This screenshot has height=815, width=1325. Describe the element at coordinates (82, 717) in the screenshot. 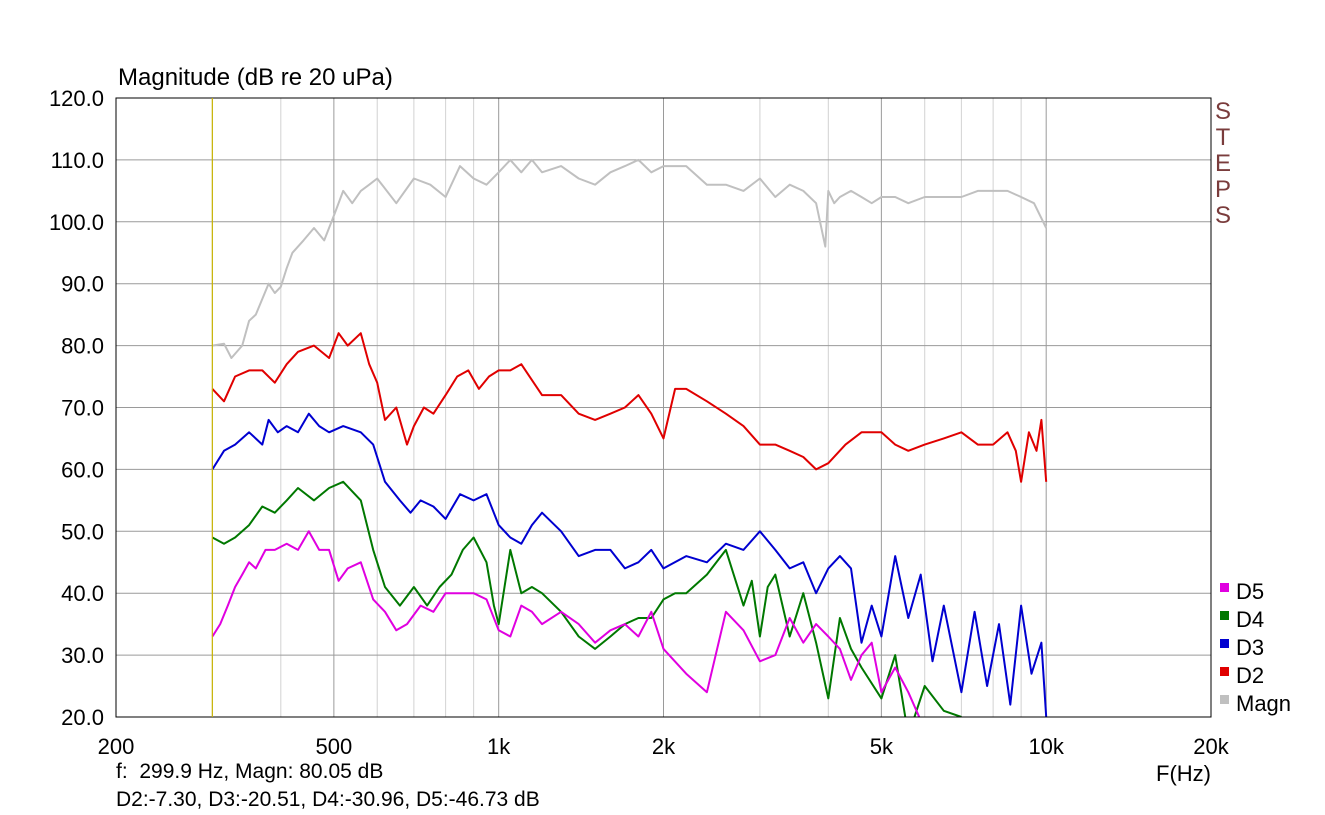

I see `y-tick-label: 20.0` at that location.